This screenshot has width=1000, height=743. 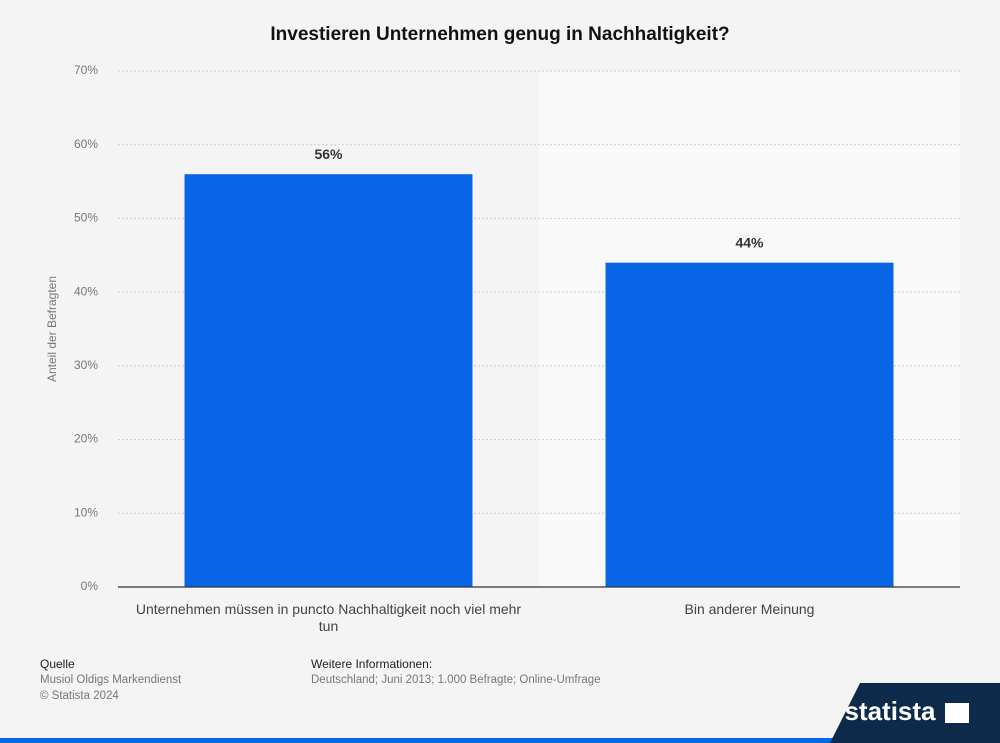 What do you see at coordinates (86, 70) in the screenshot?
I see `y-tick-label: 70%` at bounding box center [86, 70].